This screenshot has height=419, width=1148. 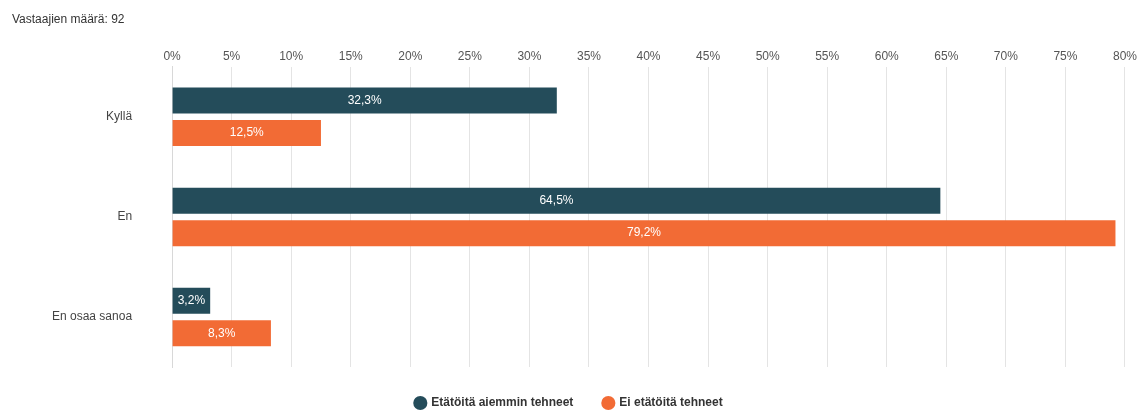 I want to click on x-tick-label: 45%, so click(x=708, y=55).